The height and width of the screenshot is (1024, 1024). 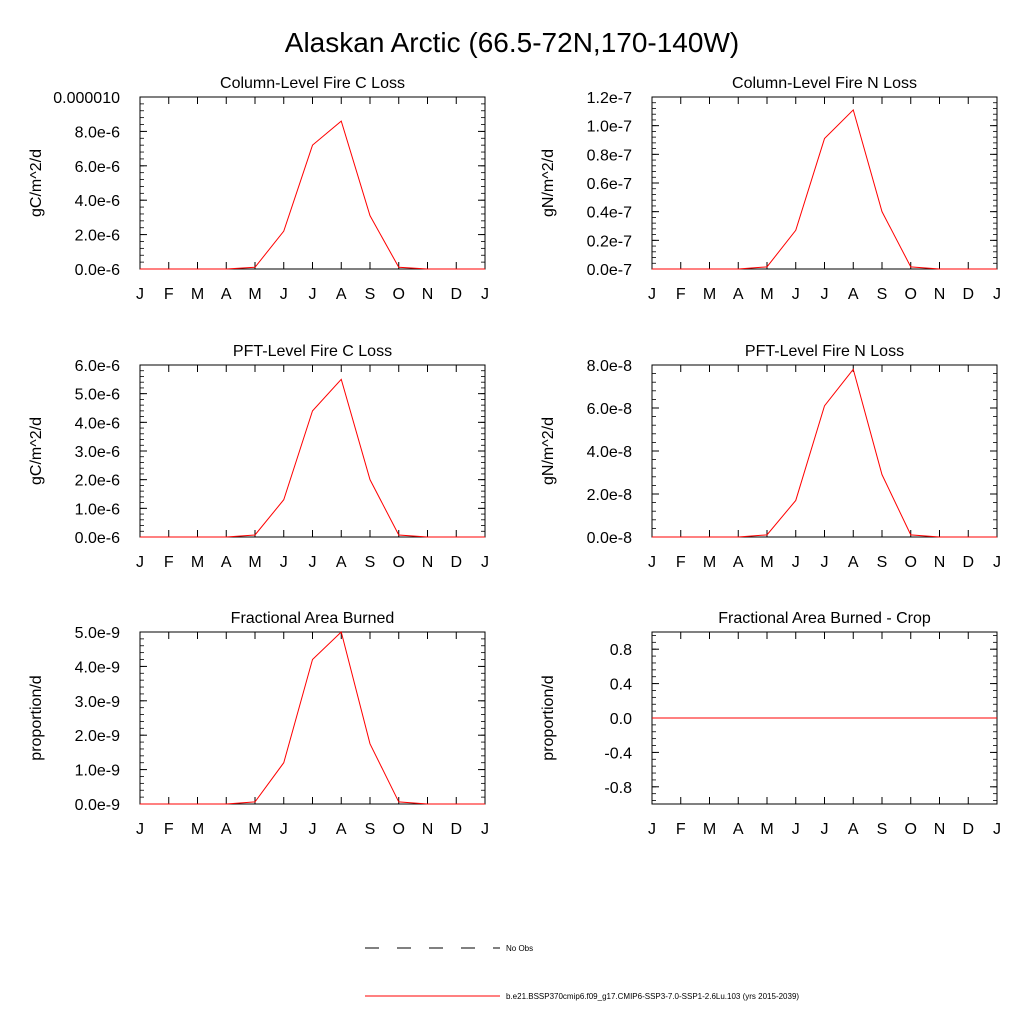 What do you see at coordinates (621, 685) in the screenshot?
I see `y-tick-label: 0.4` at bounding box center [621, 685].